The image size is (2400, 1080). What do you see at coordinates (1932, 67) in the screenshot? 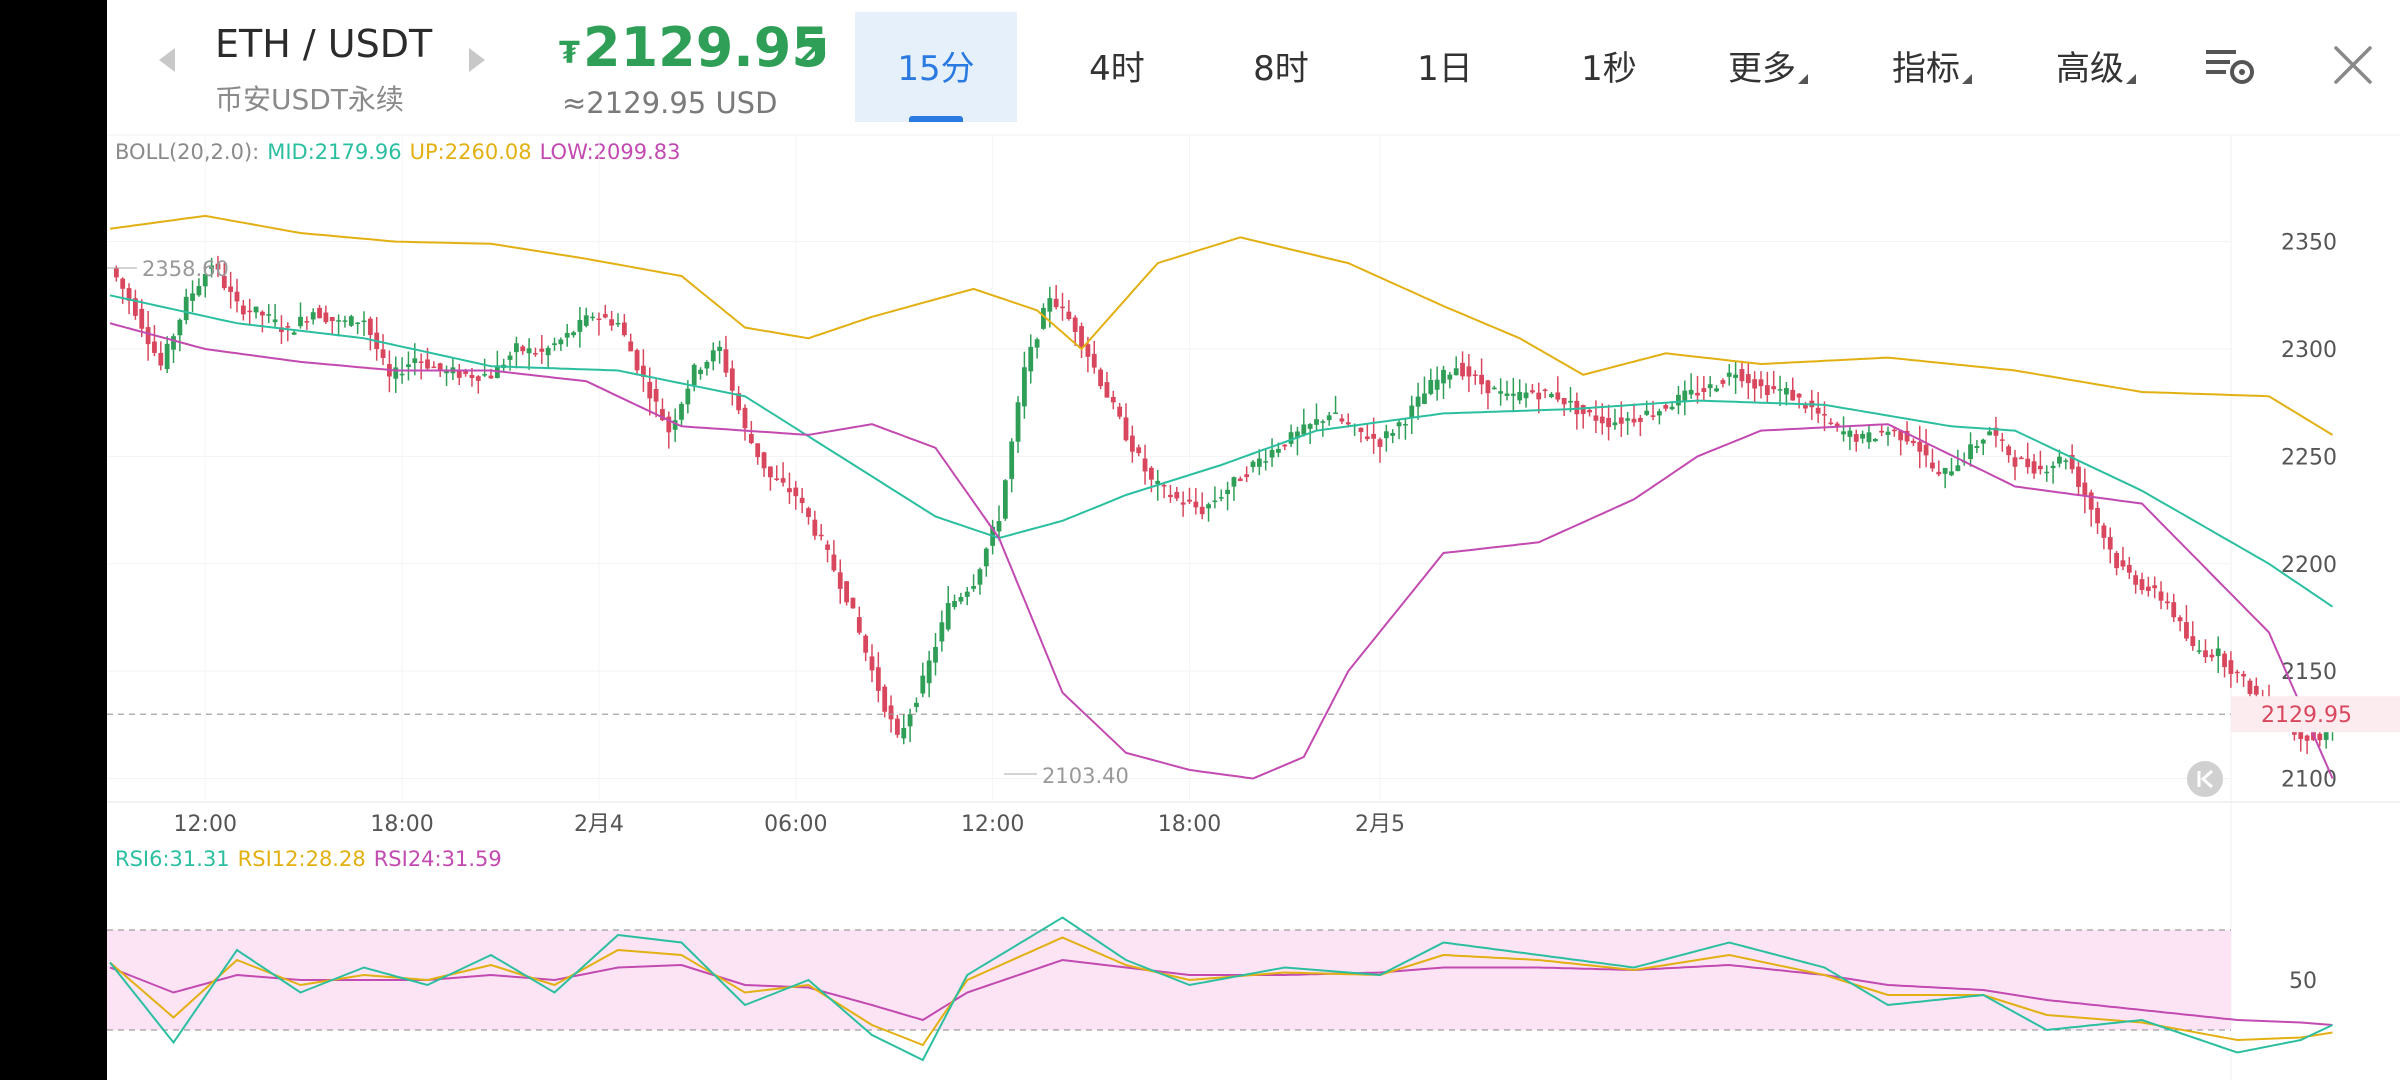
I see `tab-indicators: 指标` at bounding box center [1932, 67].